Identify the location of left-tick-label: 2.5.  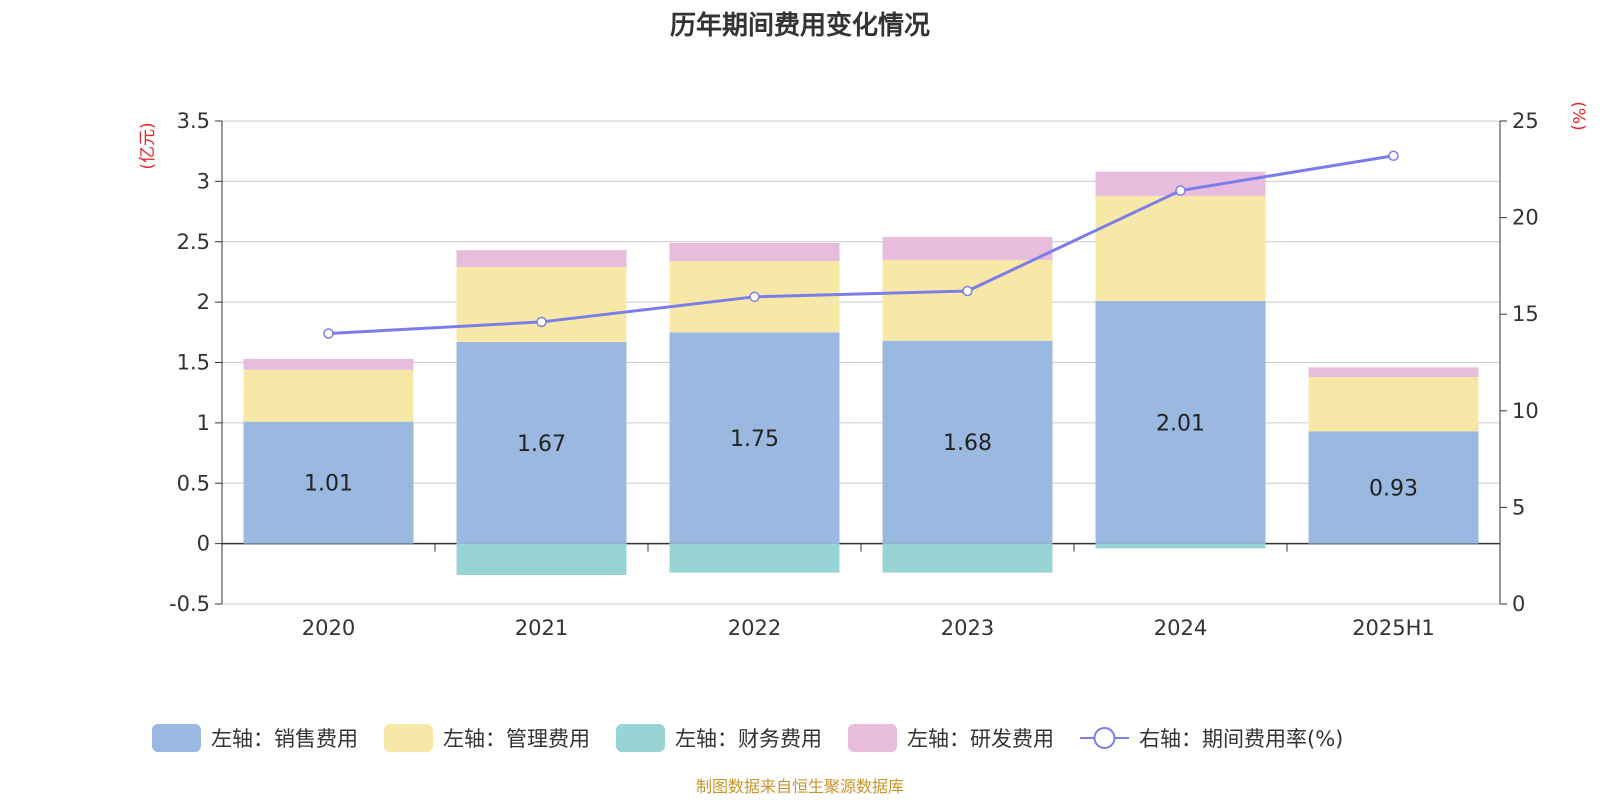
(193, 242).